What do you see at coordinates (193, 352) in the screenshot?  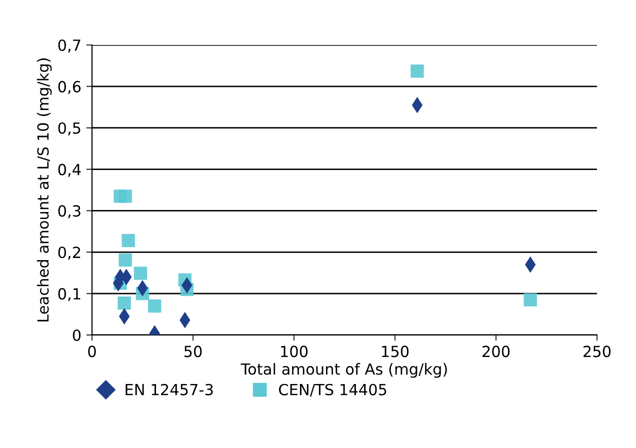 I see `x-tick-label: 50` at bounding box center [193, 352].